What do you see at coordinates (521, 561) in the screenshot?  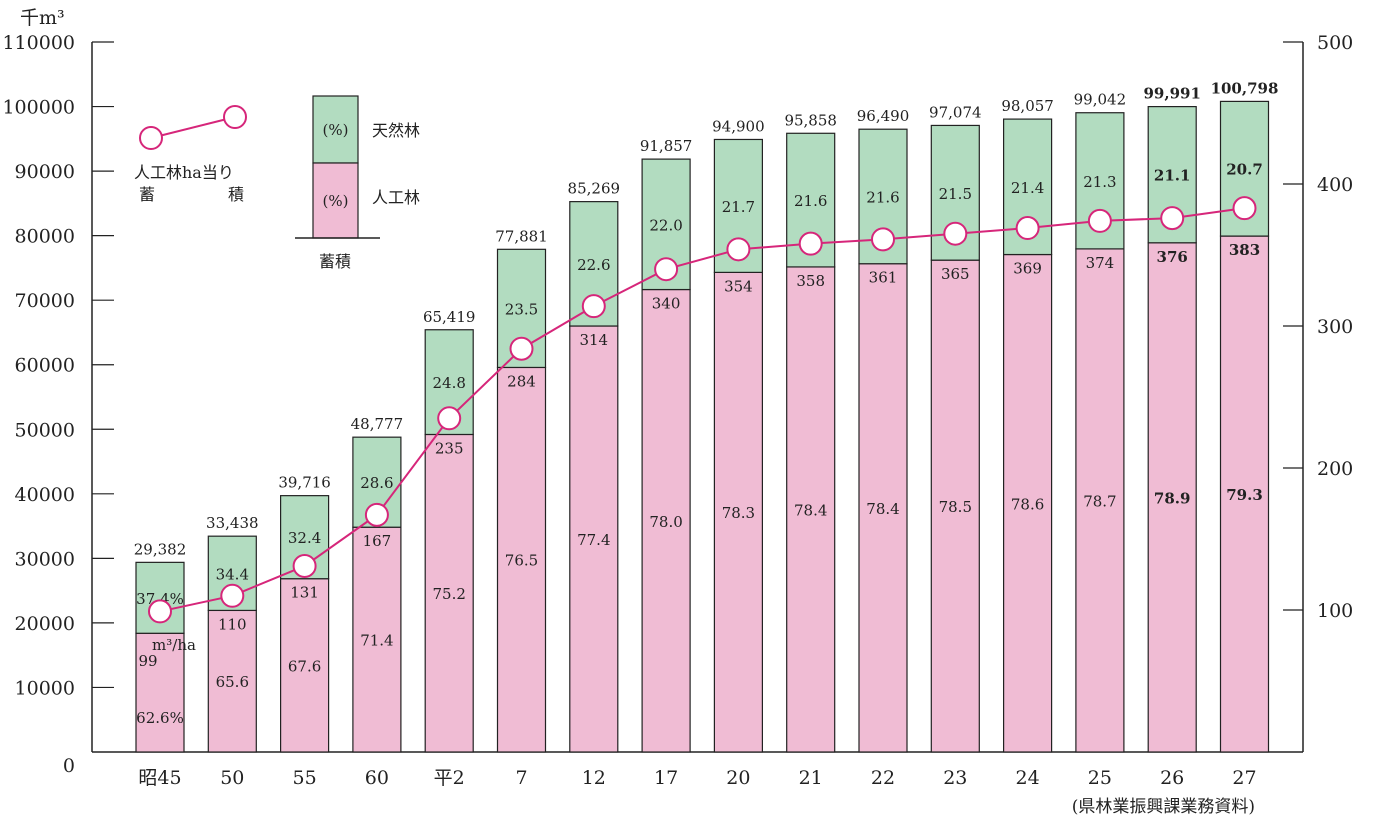 I see `planted-pct-label: 76.5` at bounding box center [521, 561].